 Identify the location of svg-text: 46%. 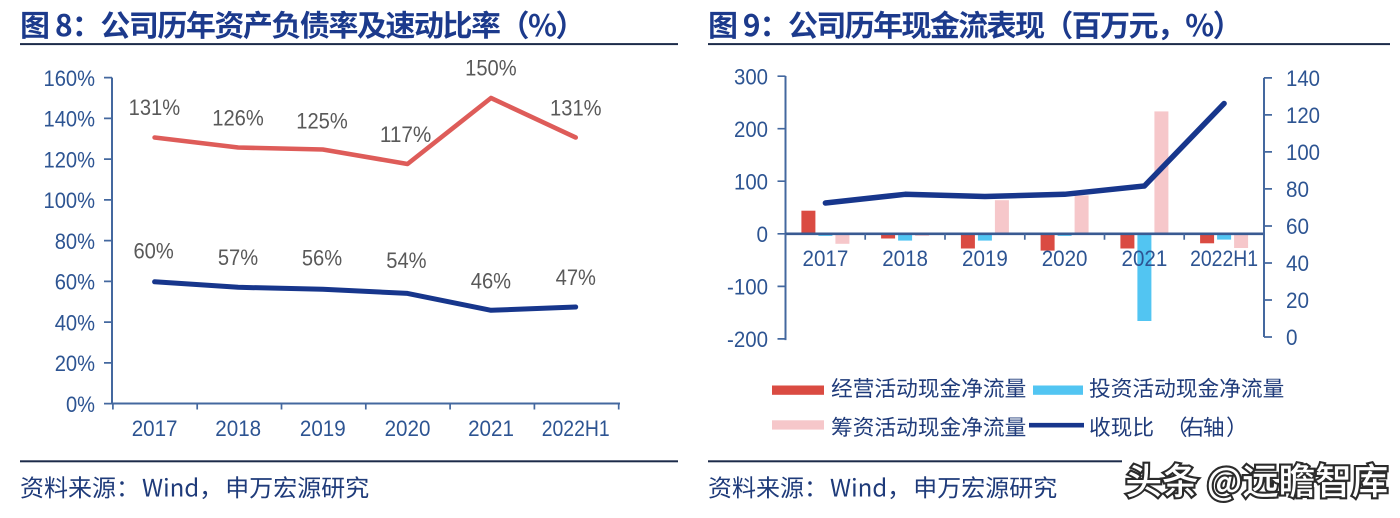
(491, 281).